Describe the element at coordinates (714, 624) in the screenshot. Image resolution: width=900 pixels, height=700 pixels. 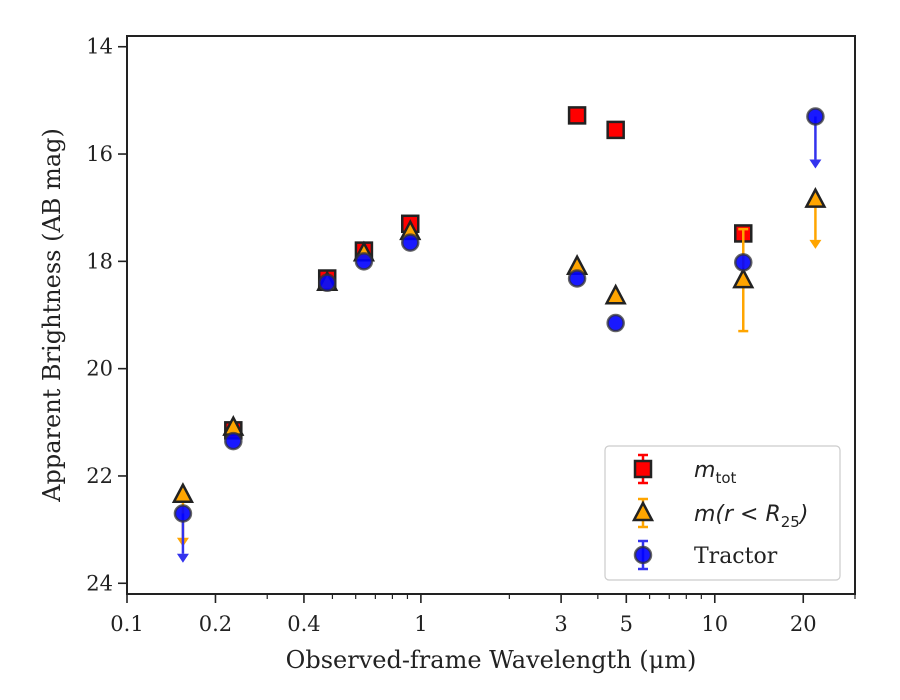
I see `x-tick-label: 10` at that location.